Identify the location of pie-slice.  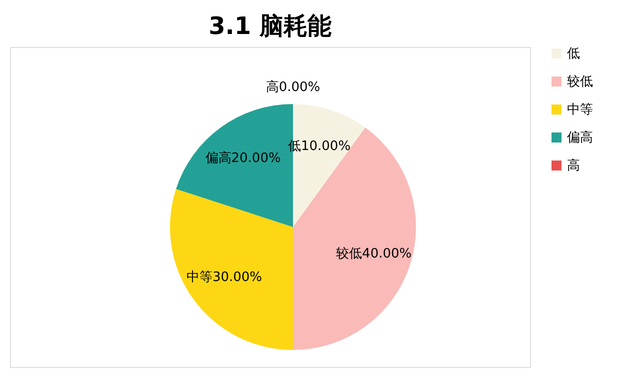
(231, 269).